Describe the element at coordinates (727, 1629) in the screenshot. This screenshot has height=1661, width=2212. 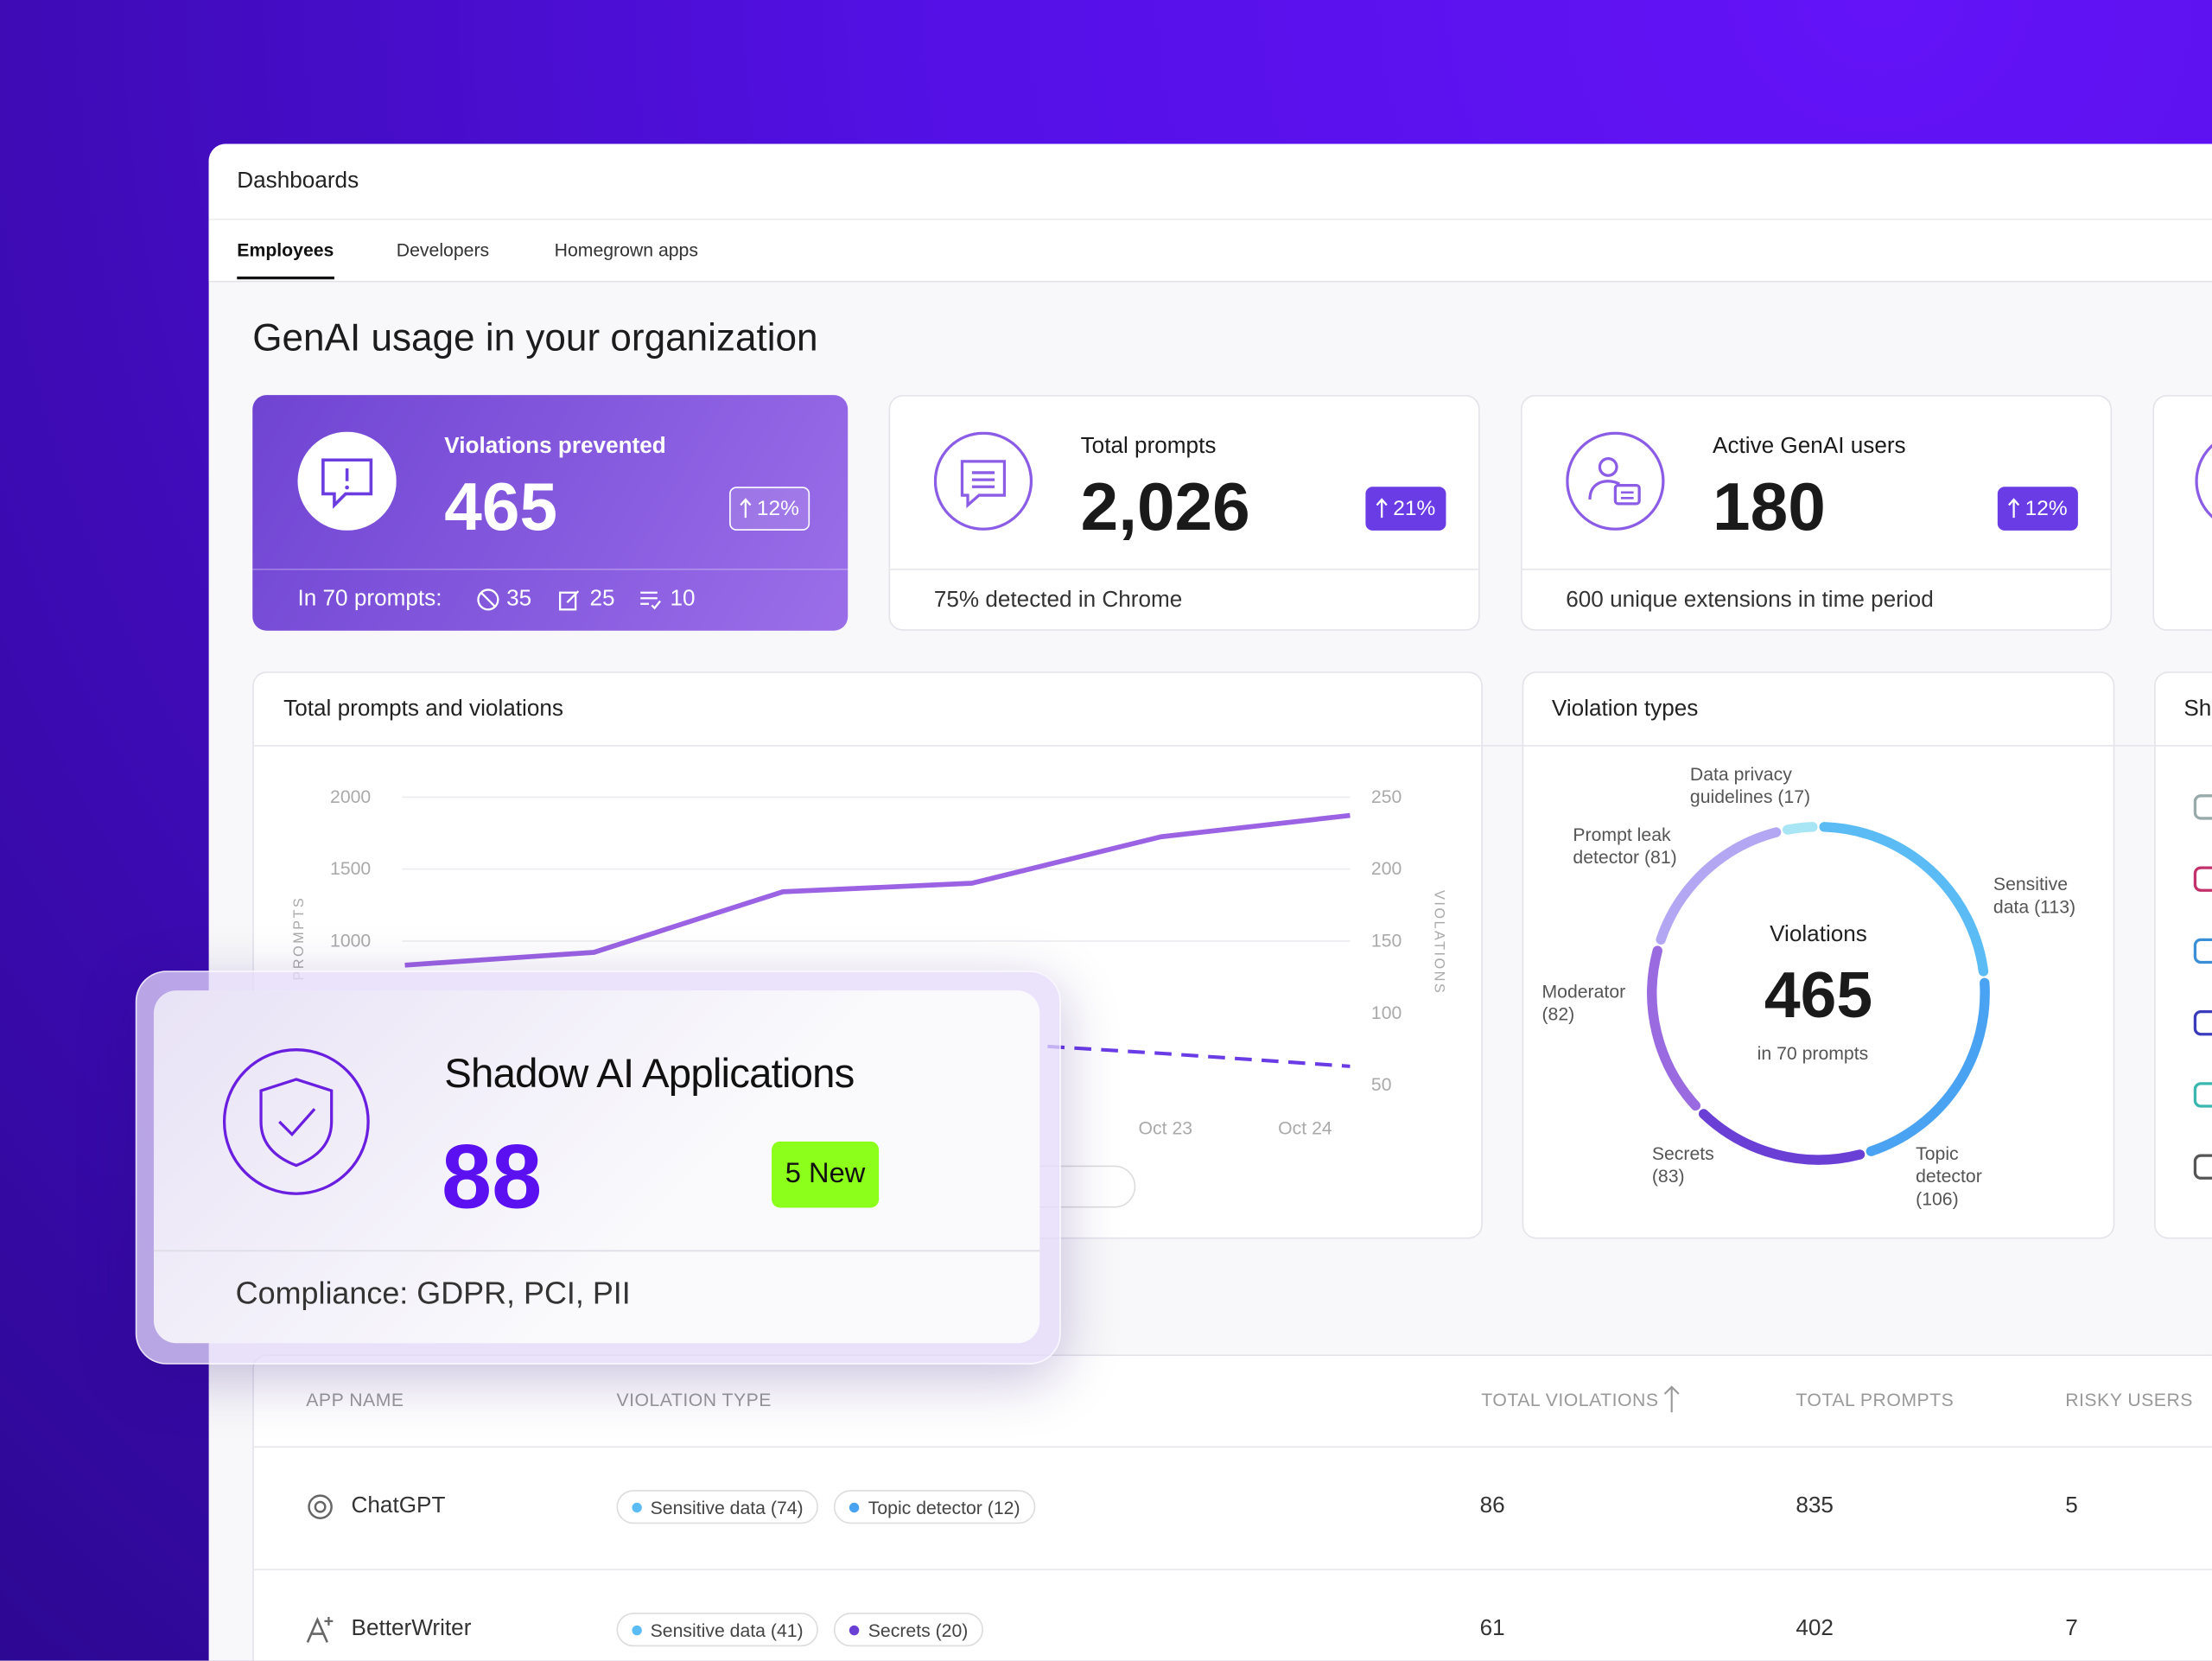
I see `tag-label: Sensitive data (41)` at that location.